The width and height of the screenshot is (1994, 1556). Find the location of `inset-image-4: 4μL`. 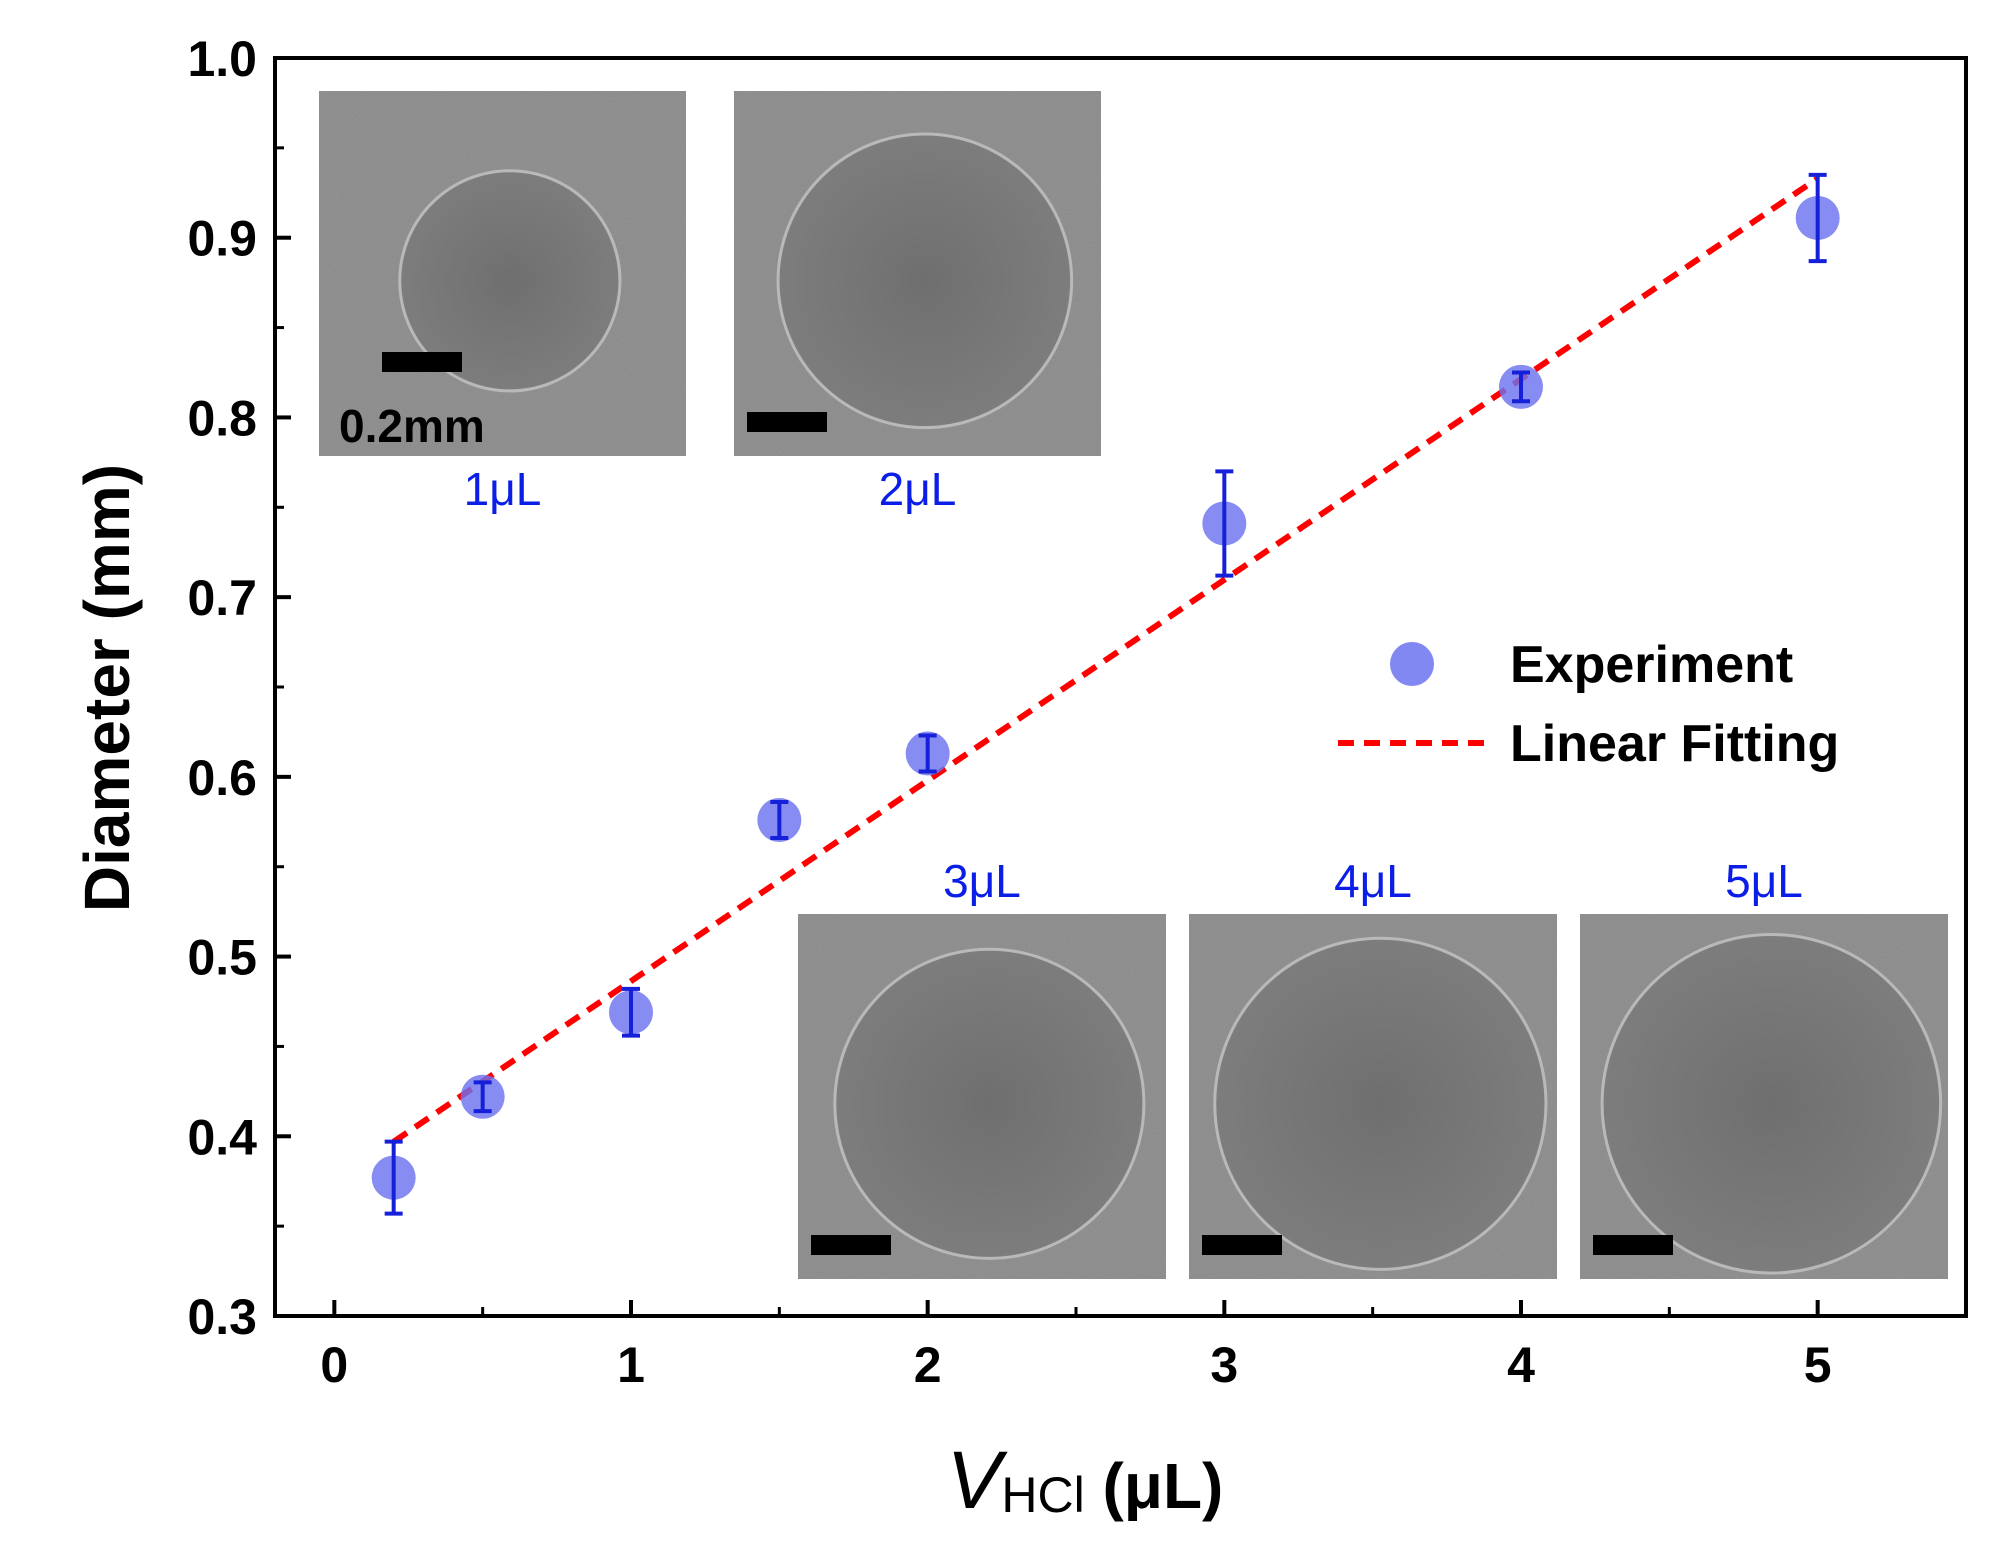

inset-image-4: 4μL is located at coordinates (1373, 1067).